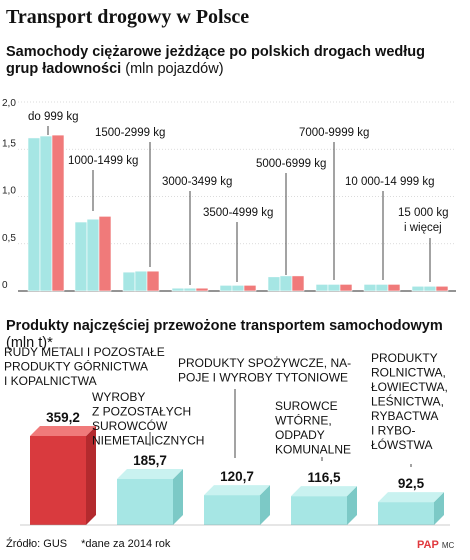  I want to click on category-label-0: do 999 kg, so click(53, 117).